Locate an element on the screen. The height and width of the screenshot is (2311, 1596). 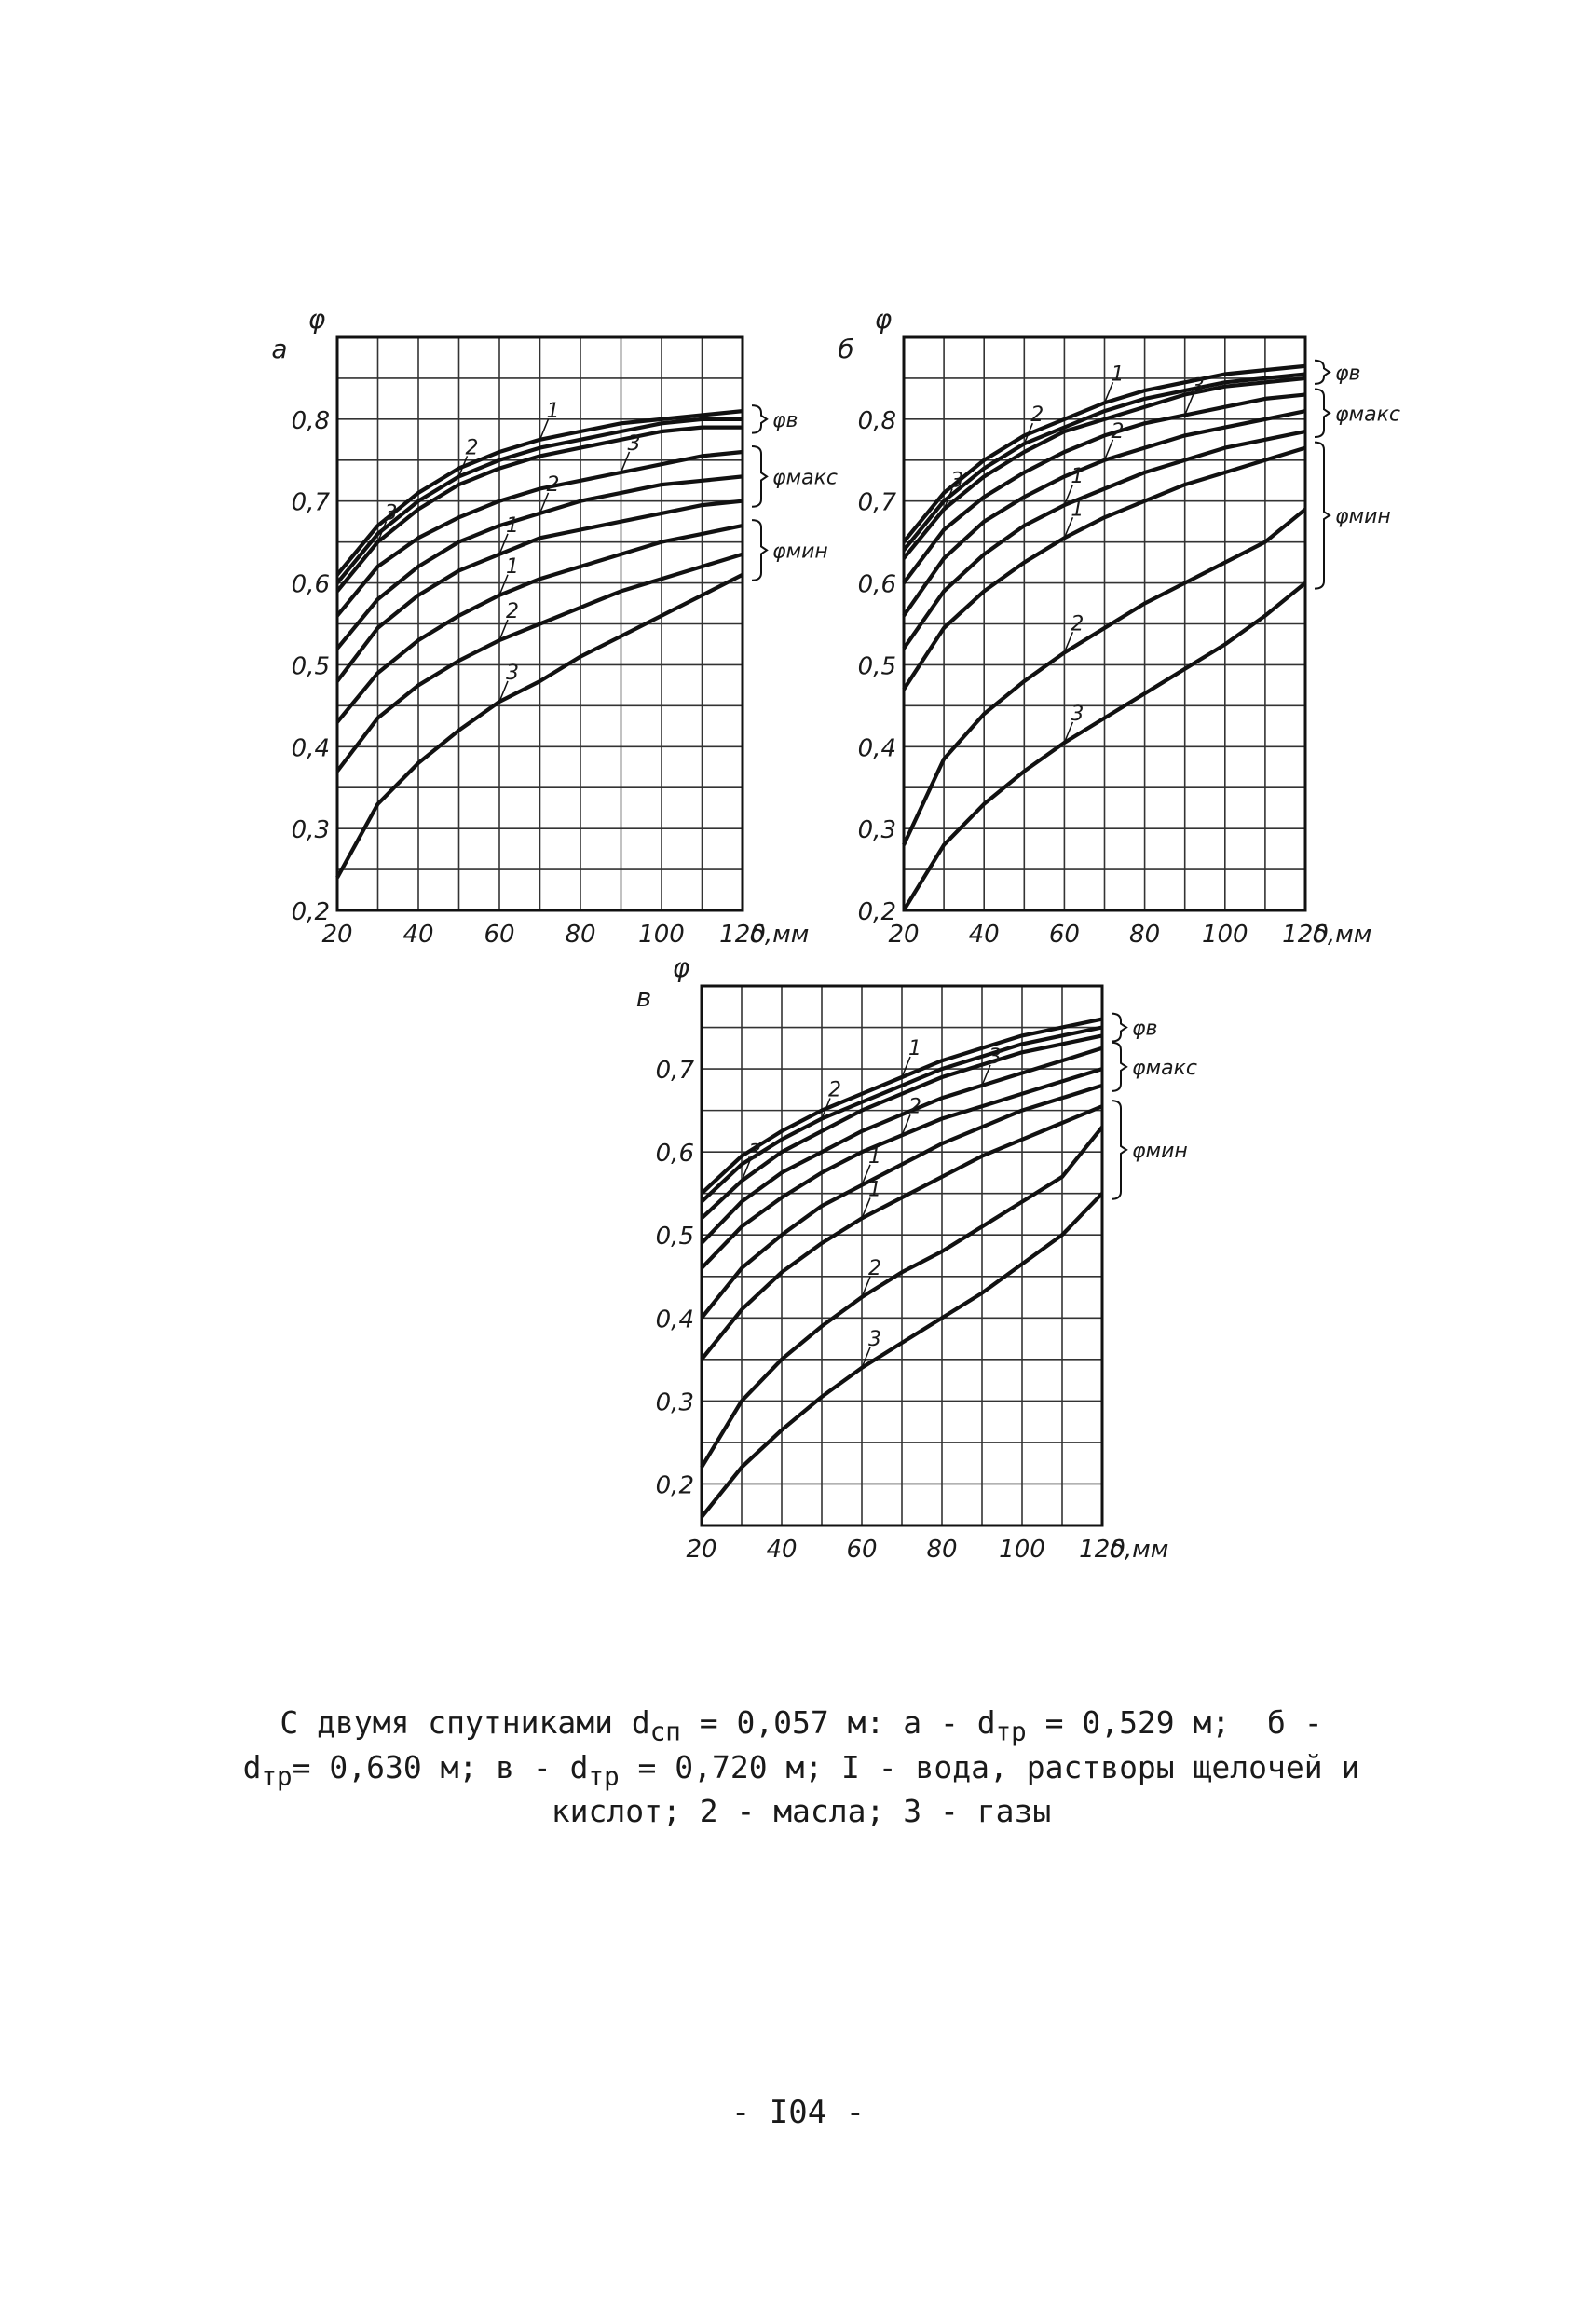
y-tick-label: 0,4 is located at coordinates (877, 748).